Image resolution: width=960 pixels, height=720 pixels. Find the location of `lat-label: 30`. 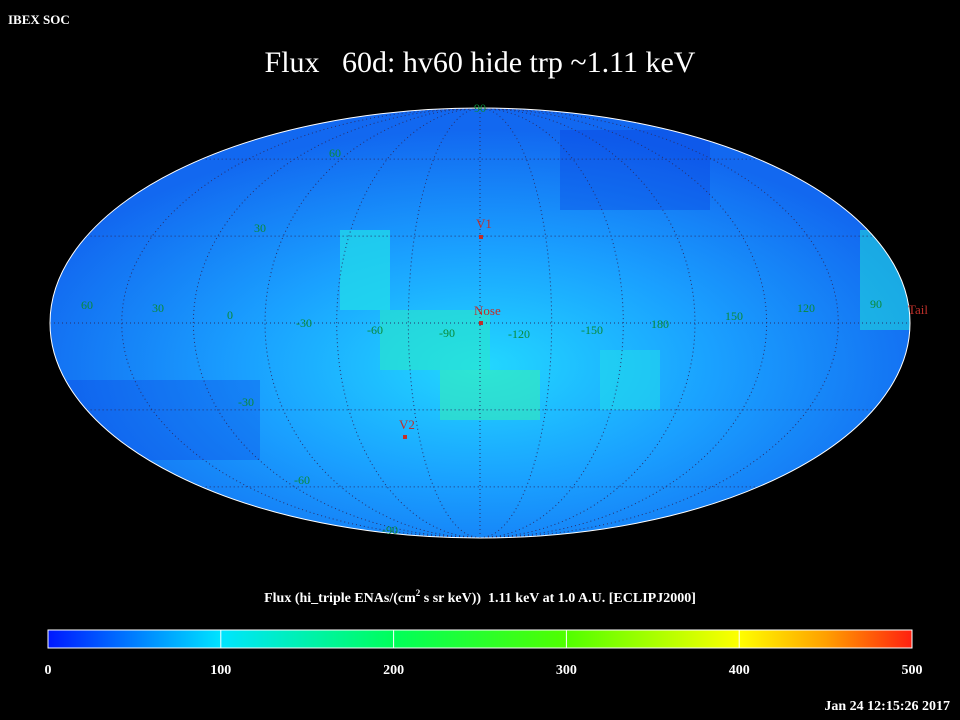

lat-label: 30 is located at coordinates (260, 228).